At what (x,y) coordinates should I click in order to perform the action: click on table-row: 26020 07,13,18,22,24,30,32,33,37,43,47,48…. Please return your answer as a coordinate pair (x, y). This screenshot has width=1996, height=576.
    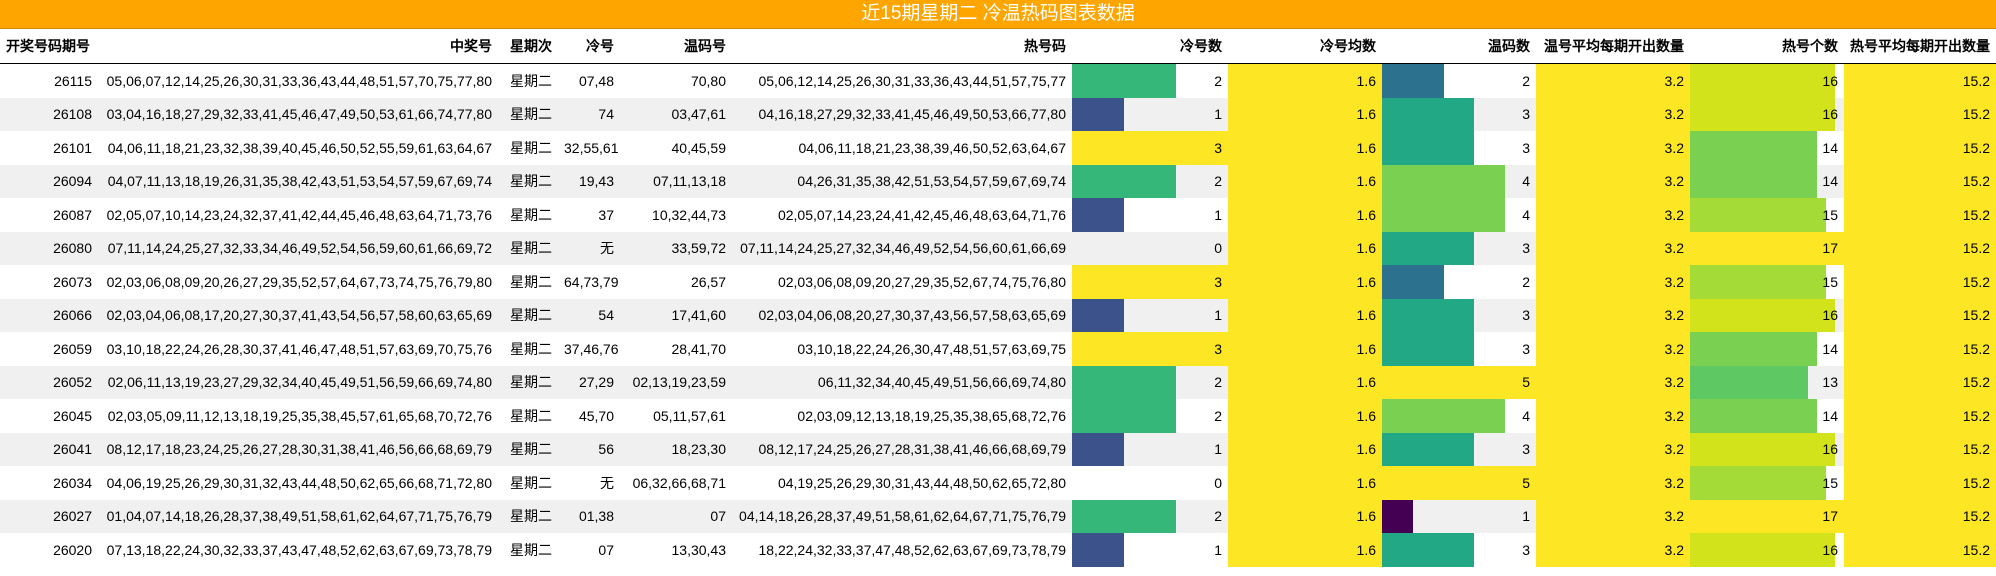
    Looking at the image, I should click on (998, 550).